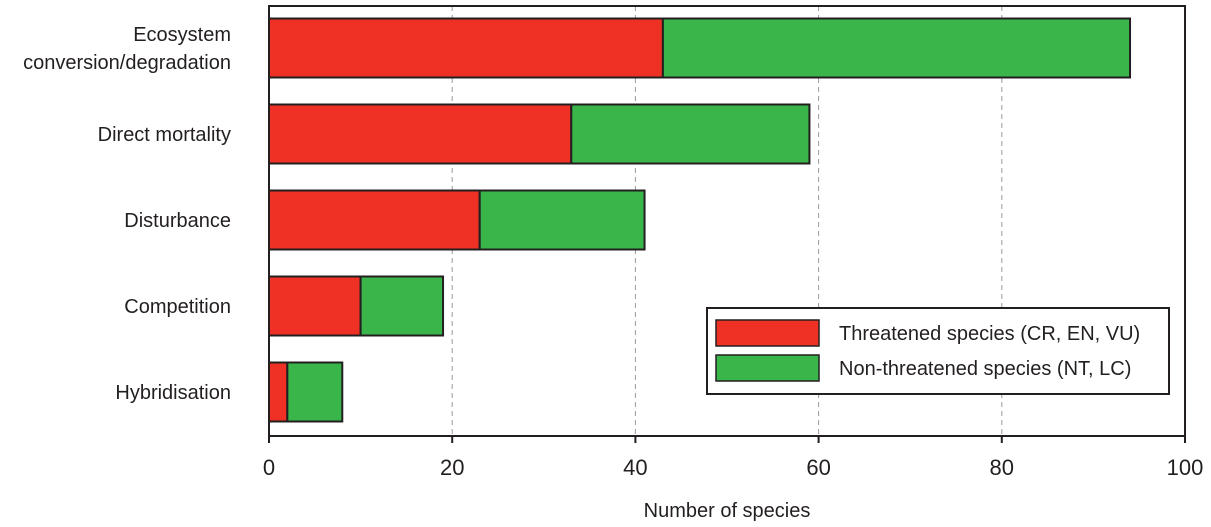  What do you see at coordinates (164, 135) in the screenshot?
I see `category-label-1: Direct mortality` at bounding box center [164, 135].